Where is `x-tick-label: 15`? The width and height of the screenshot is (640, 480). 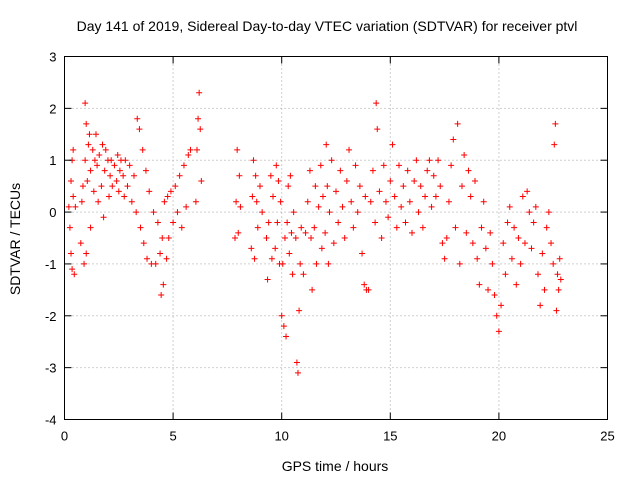
x-tick-label: 15 is located at coordinates (390, 436).